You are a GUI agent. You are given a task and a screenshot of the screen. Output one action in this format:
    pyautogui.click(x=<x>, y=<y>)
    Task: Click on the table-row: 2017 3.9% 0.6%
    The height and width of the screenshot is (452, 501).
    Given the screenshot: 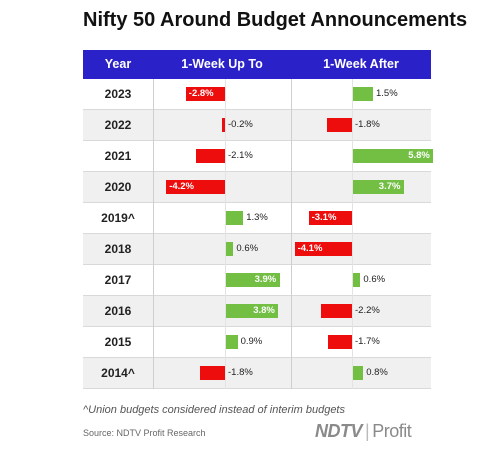 What is the action you would take?
    pyautogui.click(x=257, y=280)
    